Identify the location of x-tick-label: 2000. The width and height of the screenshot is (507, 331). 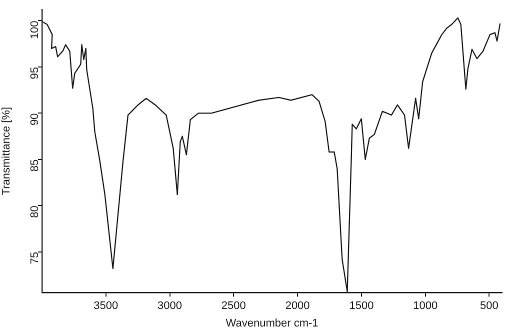
(297, 306).